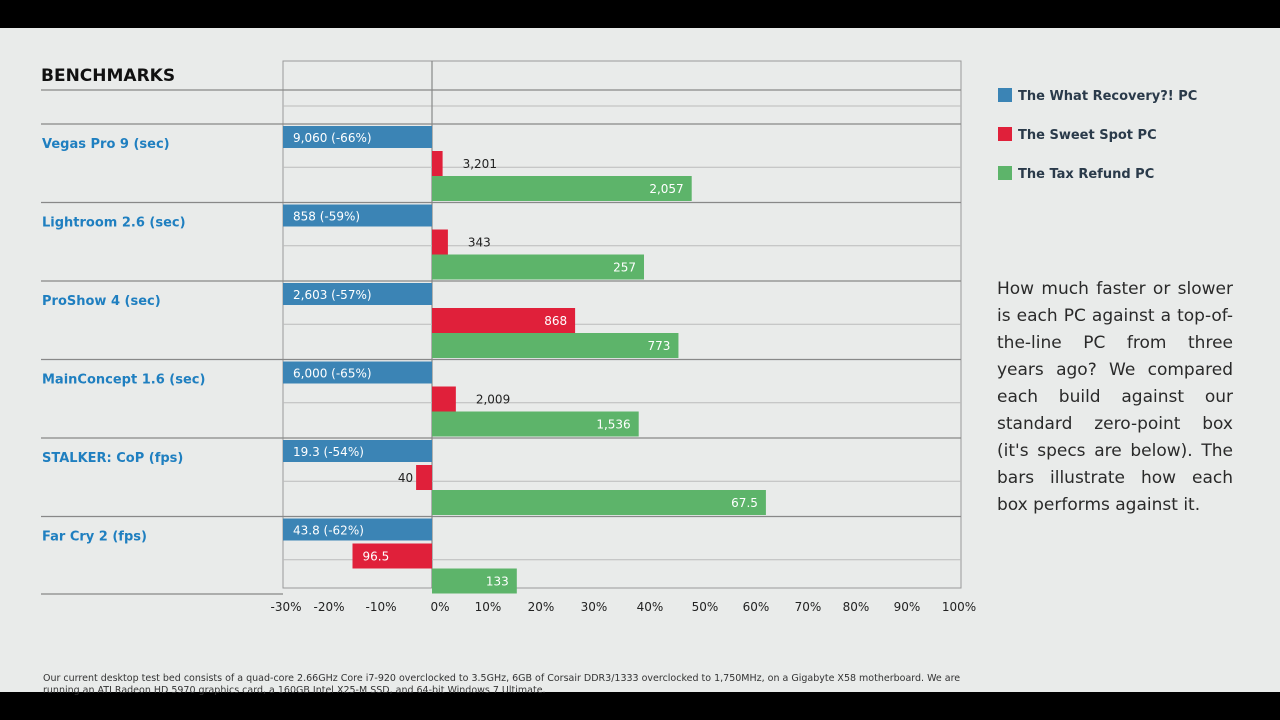  I want to click on category-label: Lightroom 2.6 (sec), so click(114, 223).